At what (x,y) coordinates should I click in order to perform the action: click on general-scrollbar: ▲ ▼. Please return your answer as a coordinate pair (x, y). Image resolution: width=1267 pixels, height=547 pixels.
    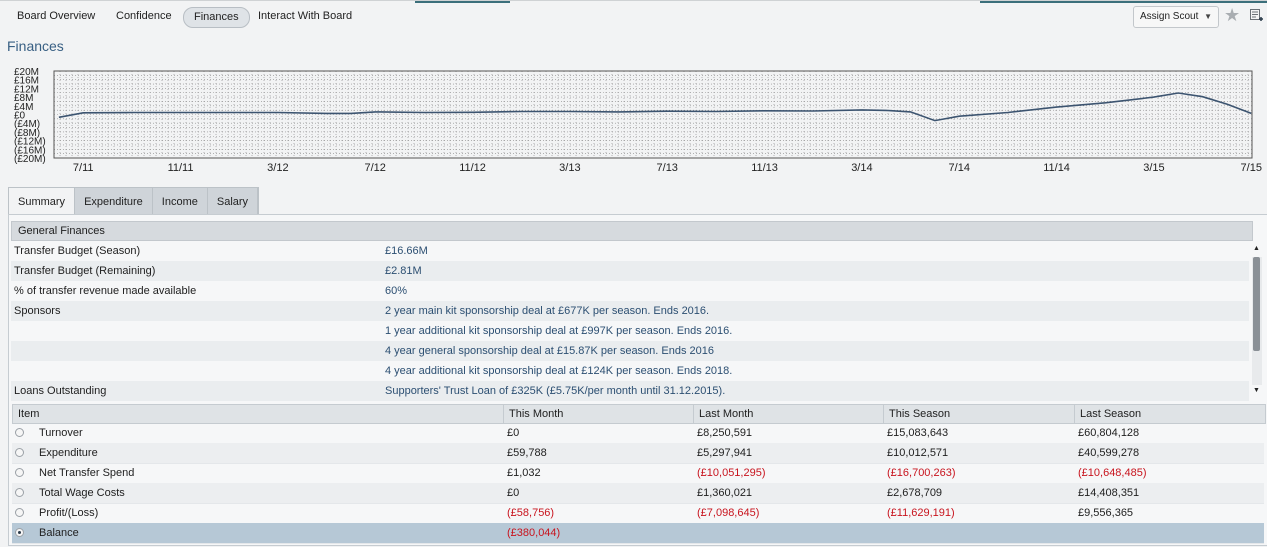
    Looking at the image, I should click on (1257, 321).